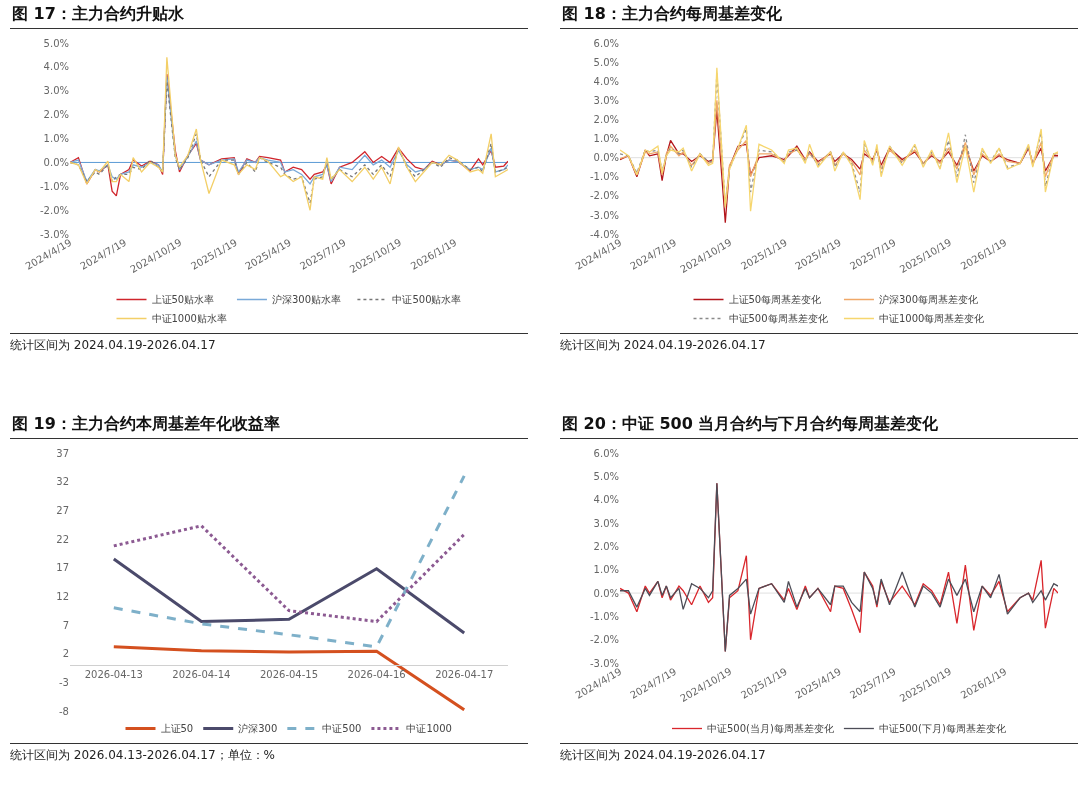  What do you see at coordinates (376, 675) in the screenshot?
I see `x-tick-label: 2026-04-16` at bounding box center [376, 675].